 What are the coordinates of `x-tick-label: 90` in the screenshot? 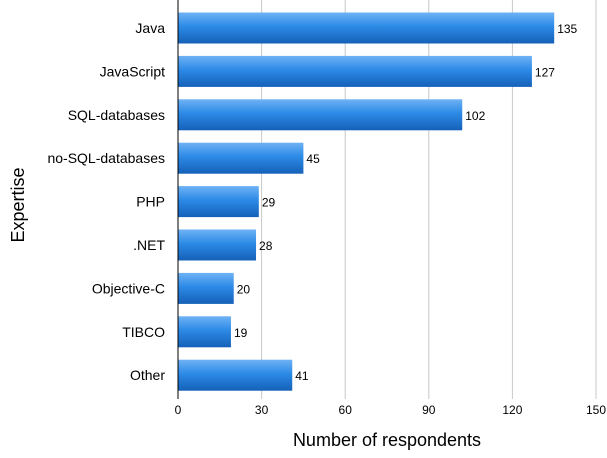 It's located at (429, 410).